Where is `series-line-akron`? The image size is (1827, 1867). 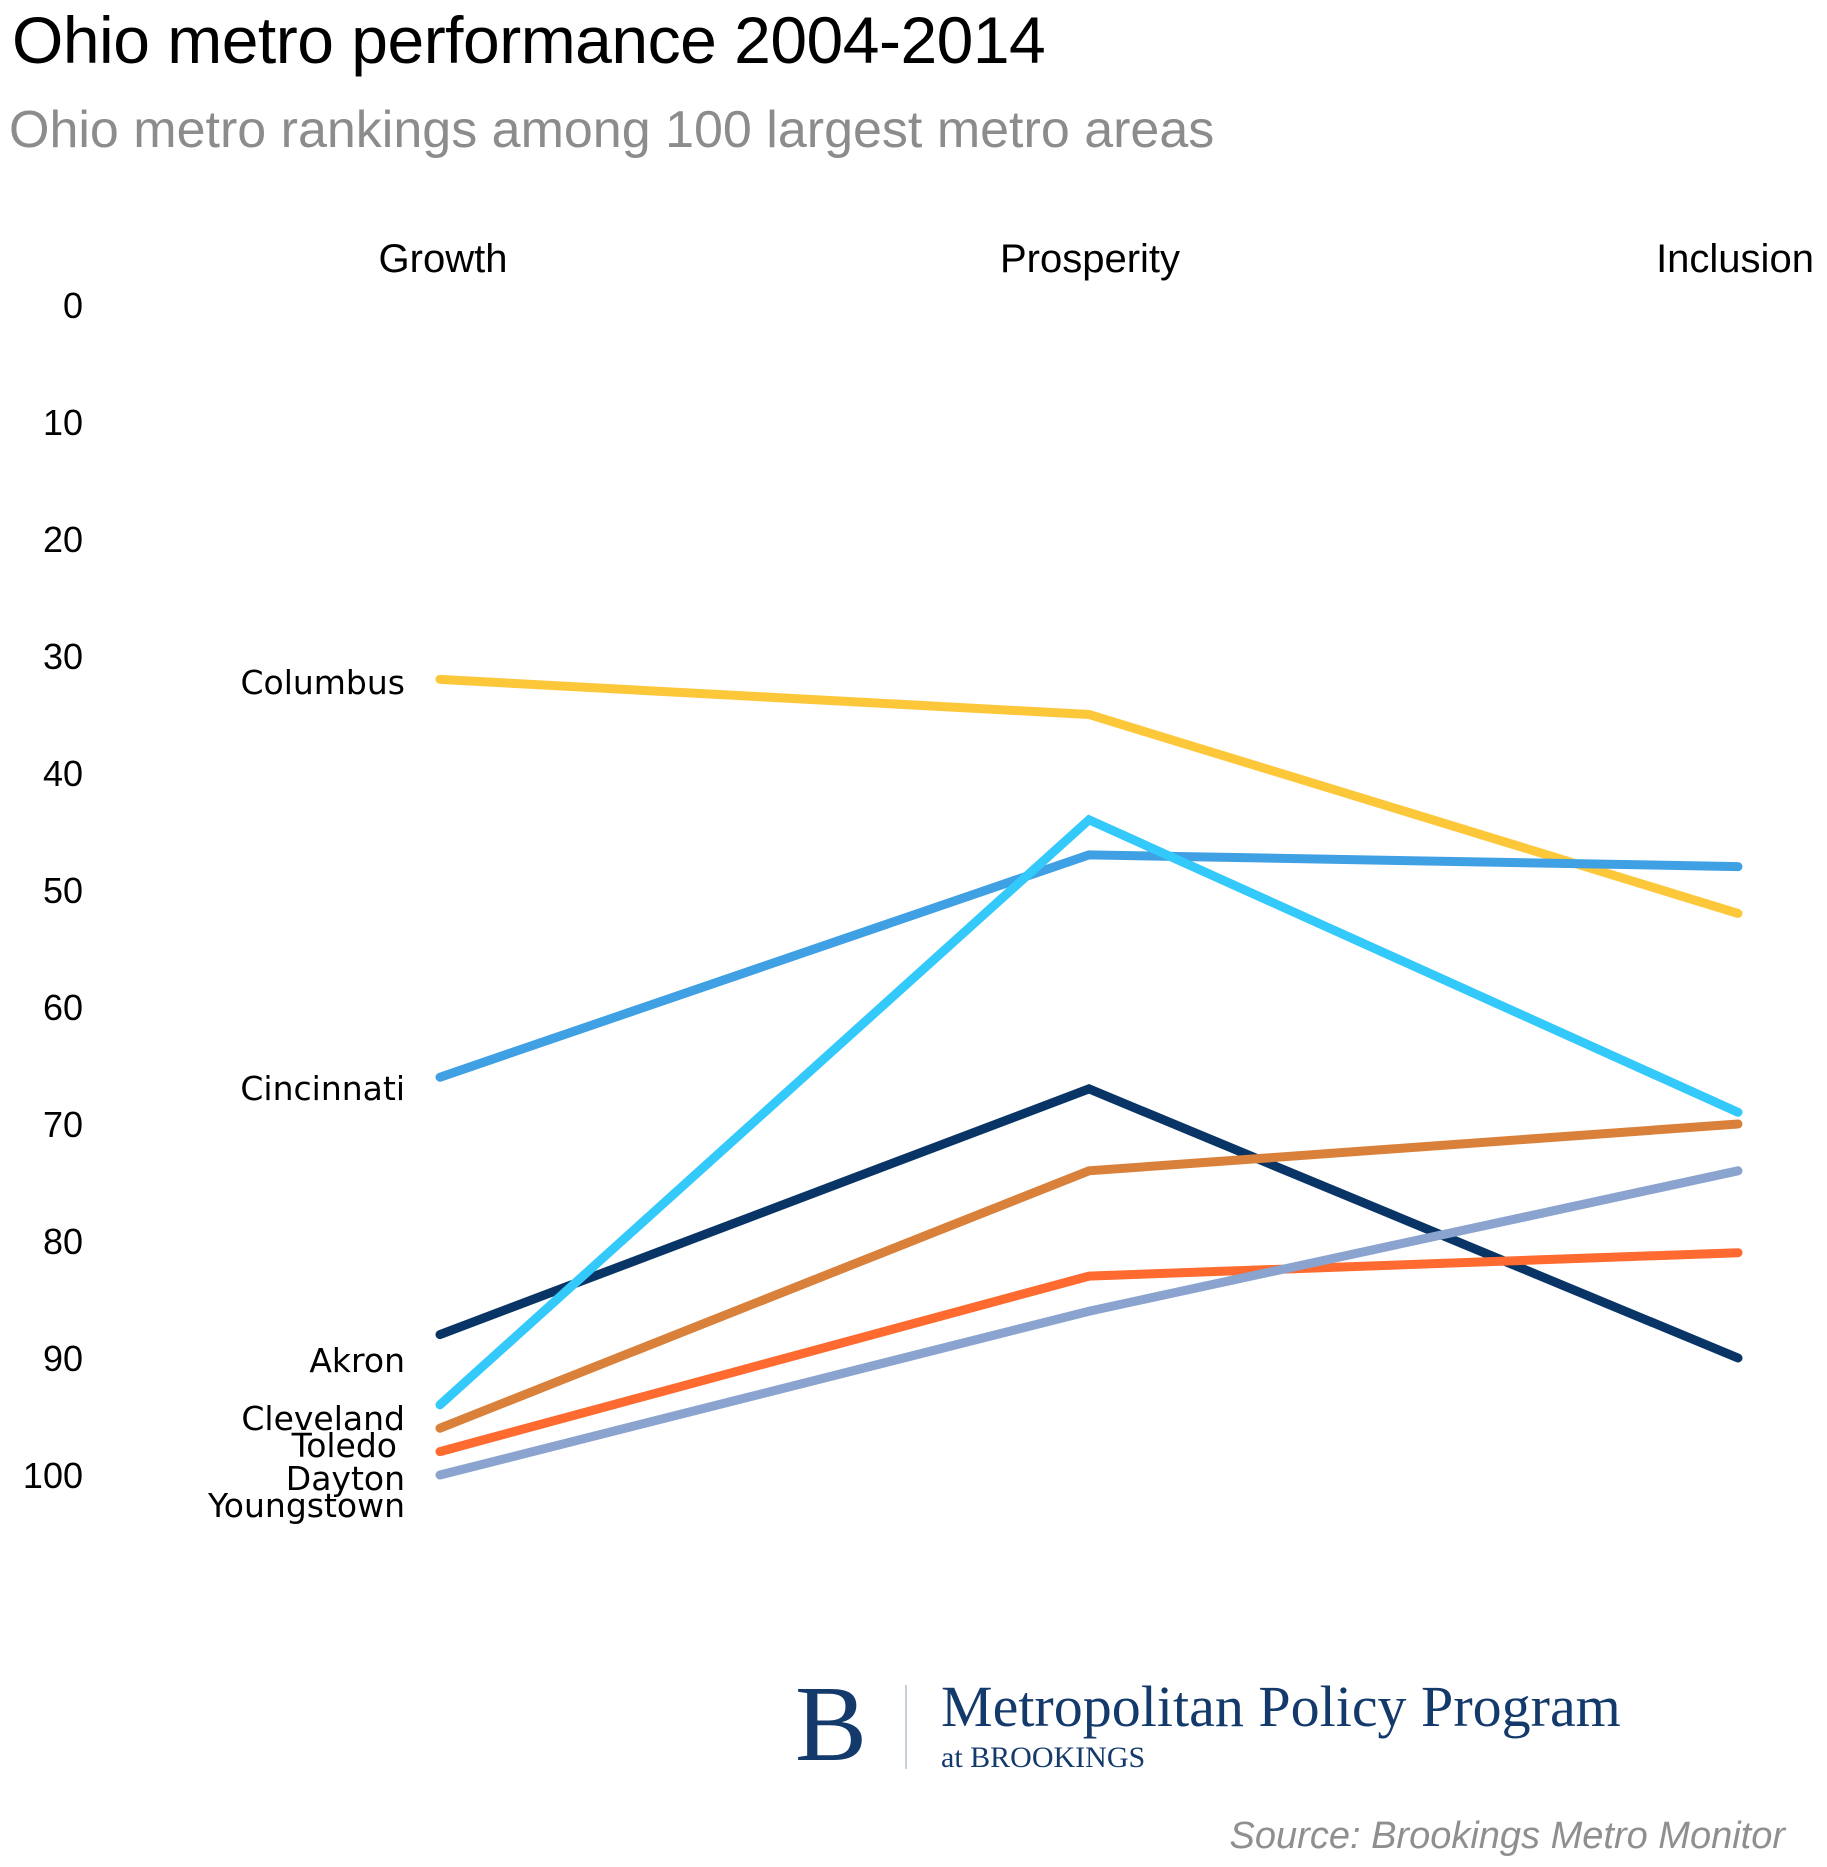 series-line-akron is located at coordinates (1089, 1223).